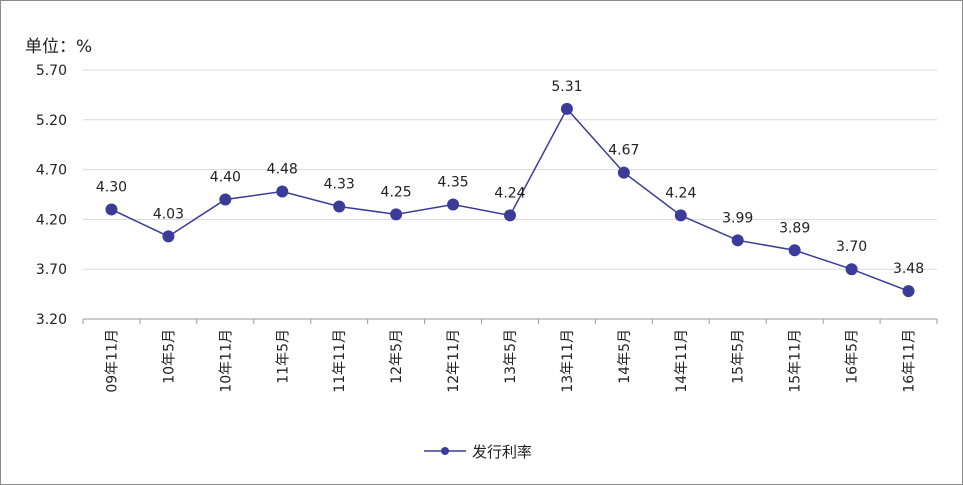 This screenshot has height=485, width=963. I want to click on data-label: 4.25, so click(396, 192).